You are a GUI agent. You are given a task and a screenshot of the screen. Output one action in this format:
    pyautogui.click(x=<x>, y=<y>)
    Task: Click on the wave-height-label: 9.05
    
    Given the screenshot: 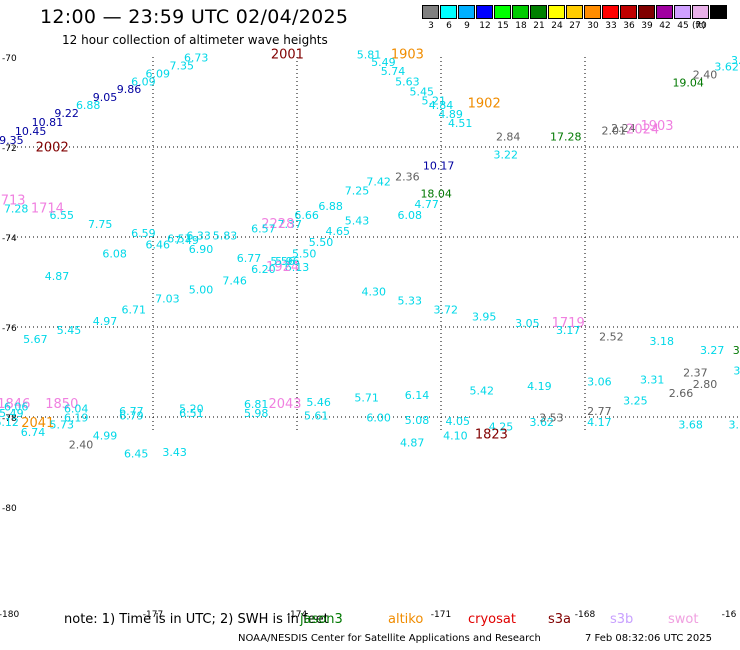 What is the action you would take?
    pyautogui.click(x=105, y=97)
    